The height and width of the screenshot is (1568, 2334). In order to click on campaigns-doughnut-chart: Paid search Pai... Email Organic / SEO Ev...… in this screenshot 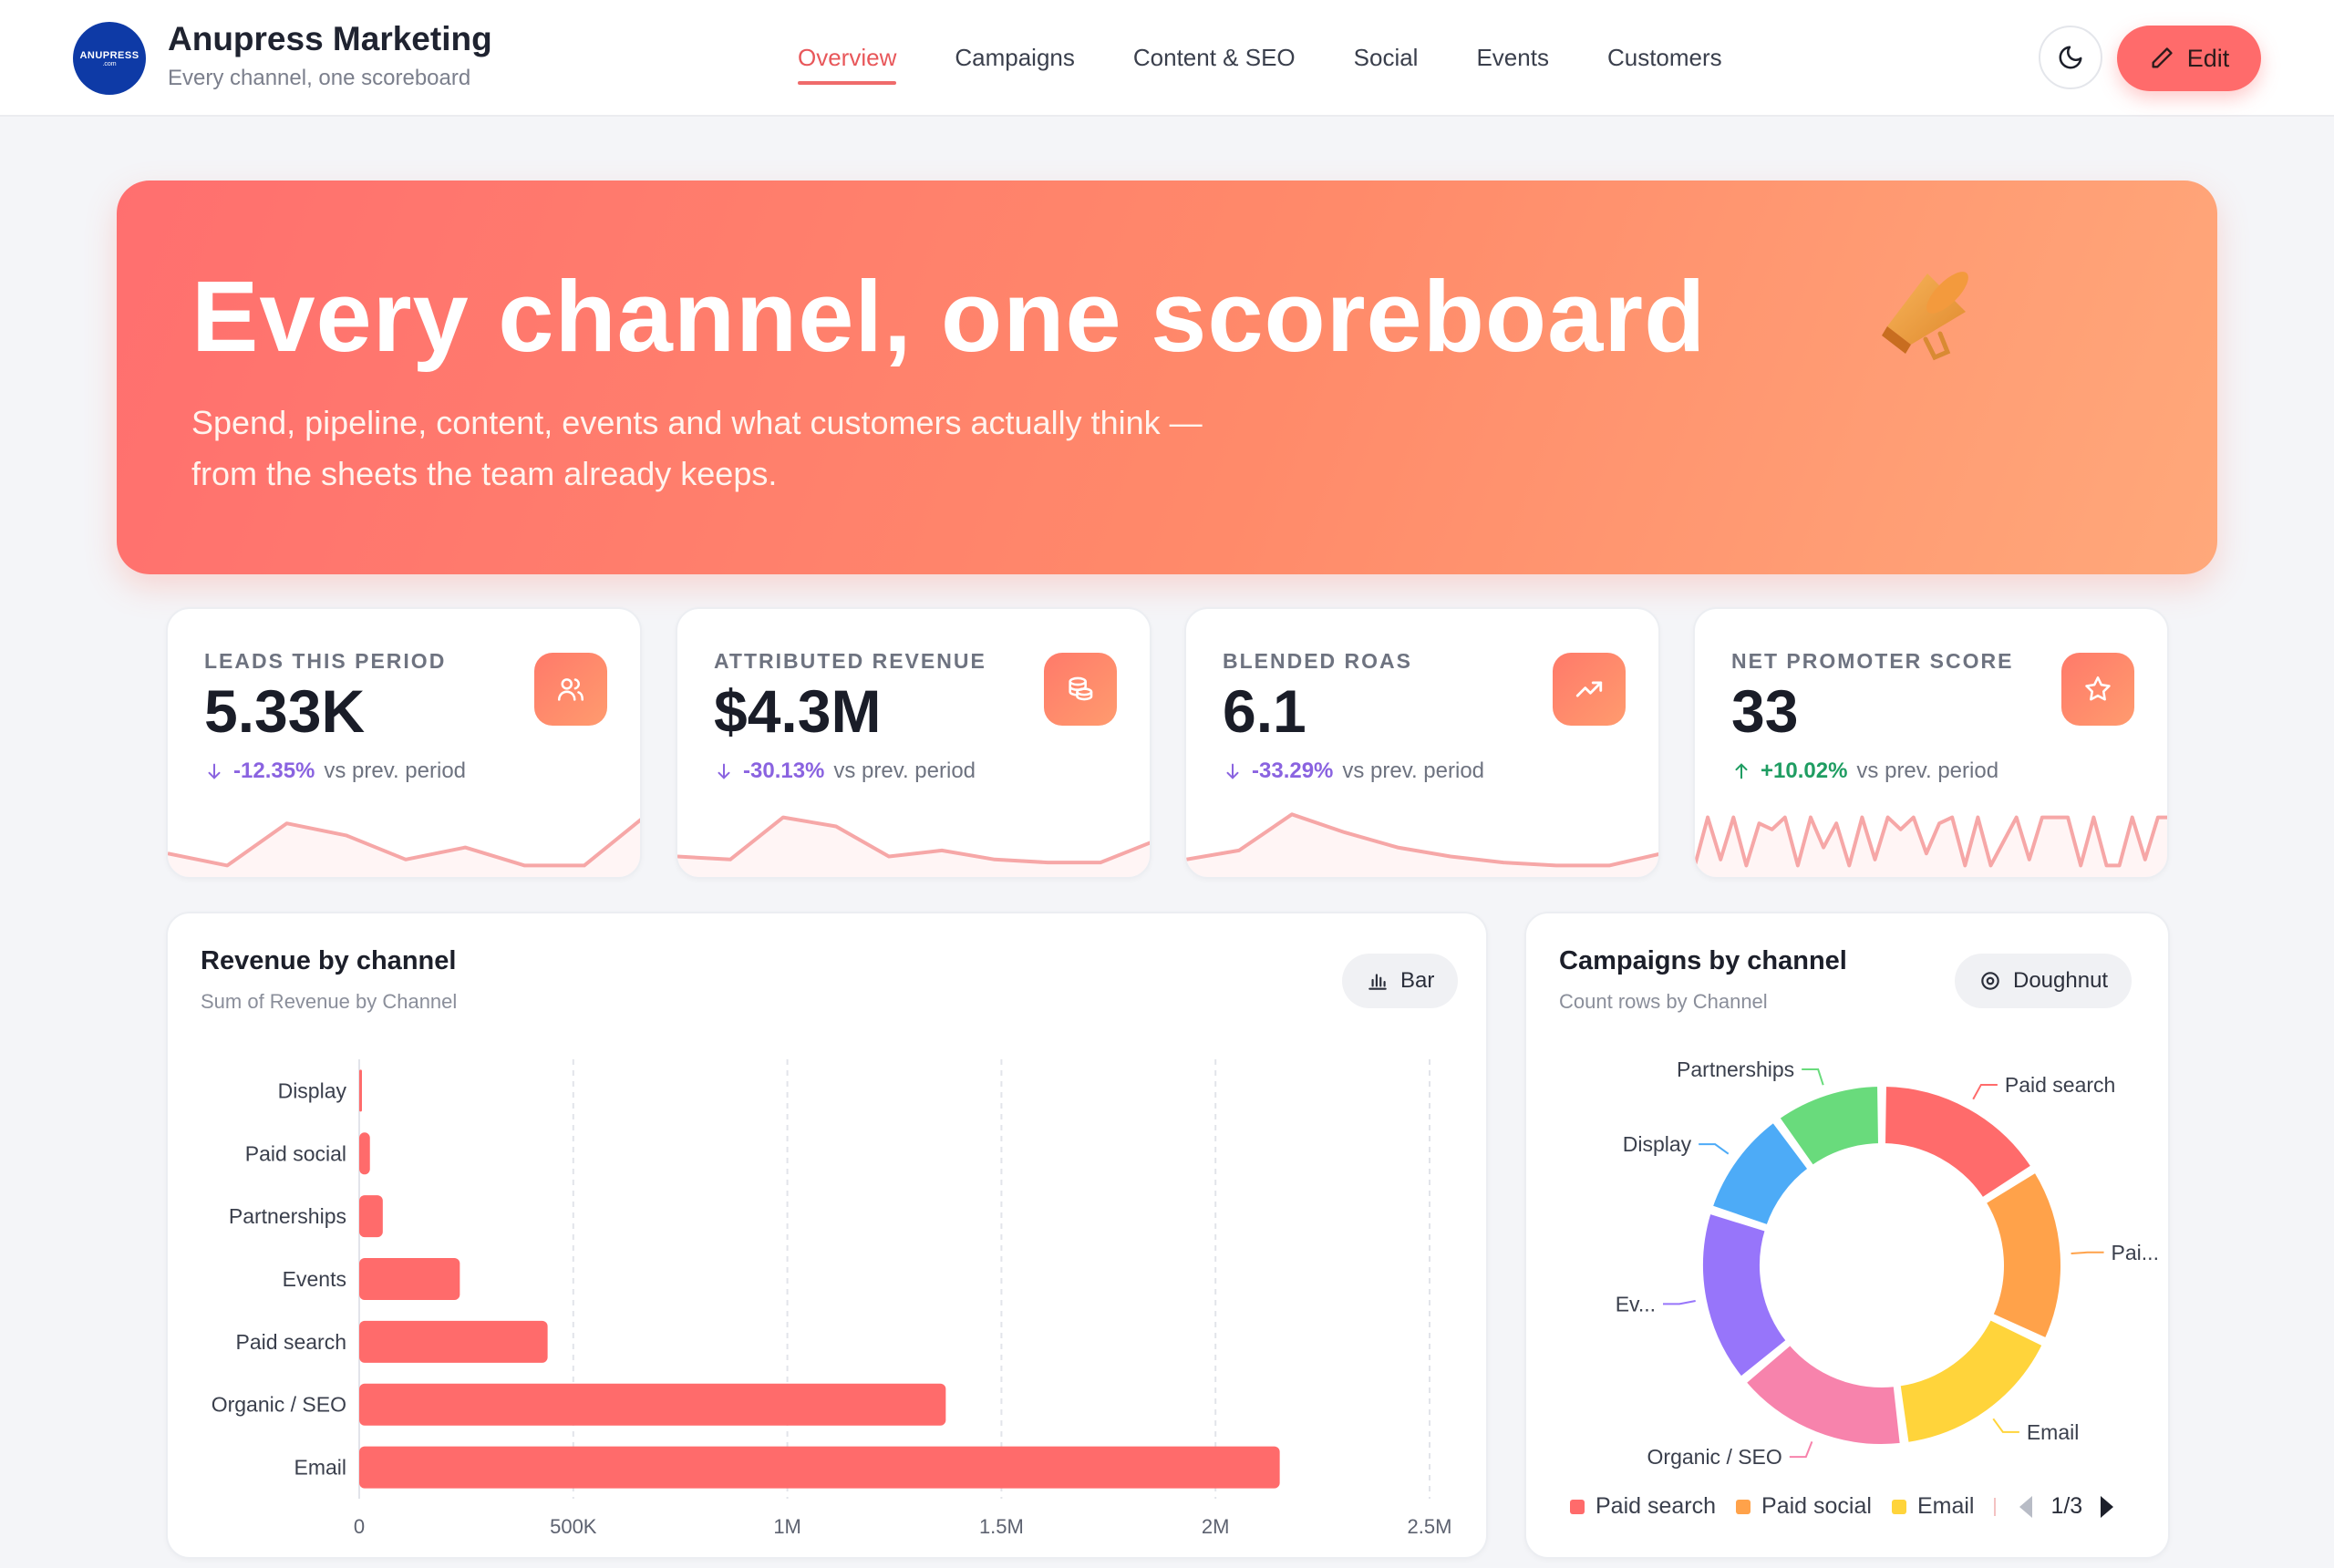, I will do `click(1887, 1263)`.